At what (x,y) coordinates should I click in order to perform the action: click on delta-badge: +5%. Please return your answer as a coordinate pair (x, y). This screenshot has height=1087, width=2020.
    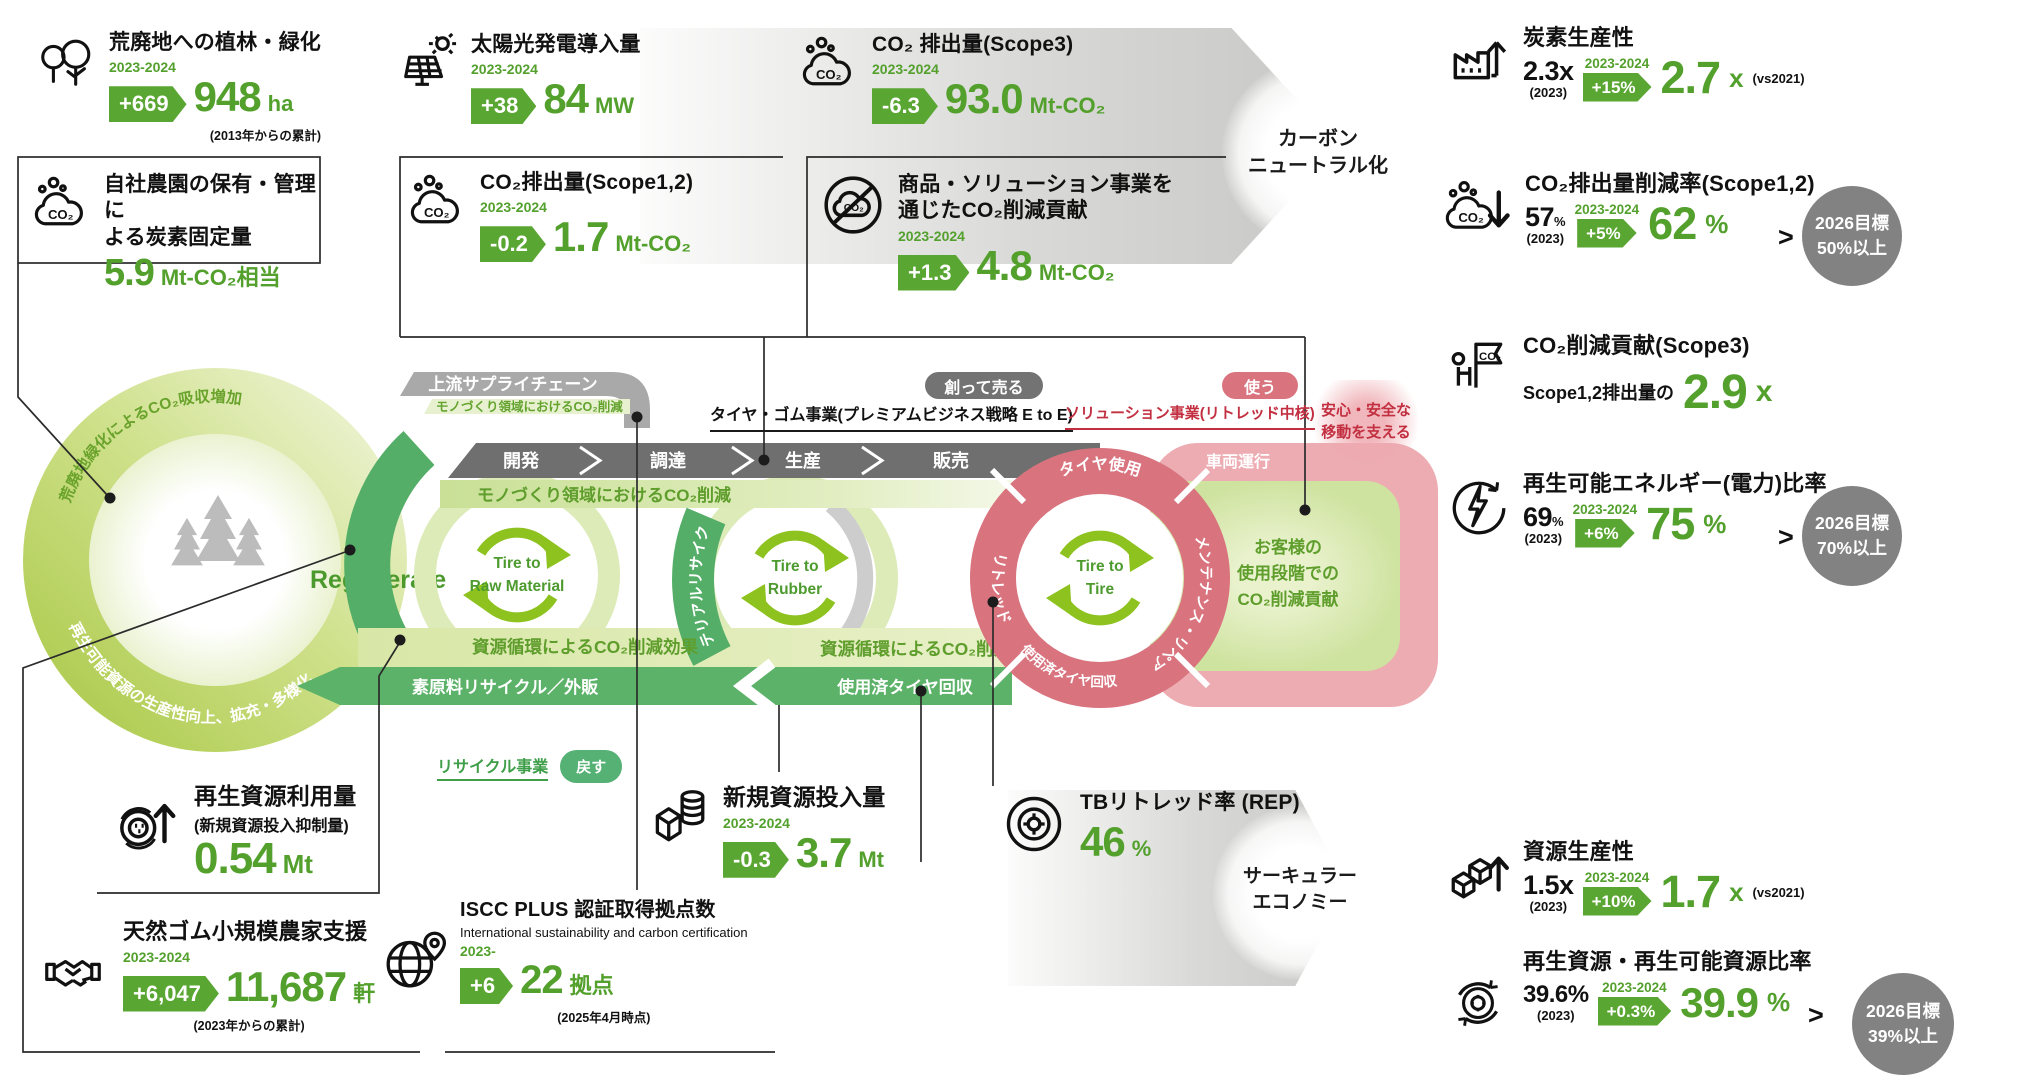
    Looking at the image, I should click on (1607, 233).